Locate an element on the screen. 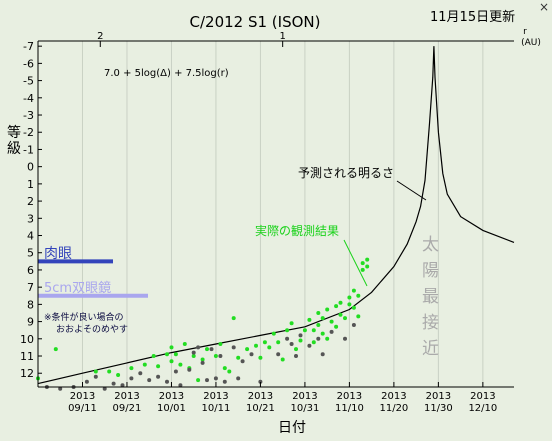  y-tick-label: 9 is located at coordinates (30, 322).